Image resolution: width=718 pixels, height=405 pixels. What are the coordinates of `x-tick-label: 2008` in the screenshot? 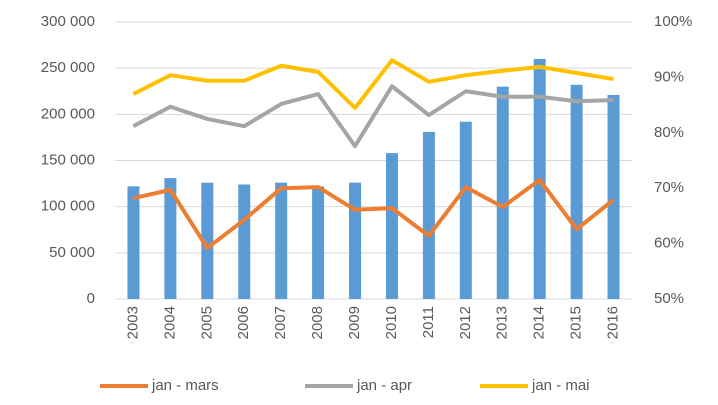 It's located at (317, 322).